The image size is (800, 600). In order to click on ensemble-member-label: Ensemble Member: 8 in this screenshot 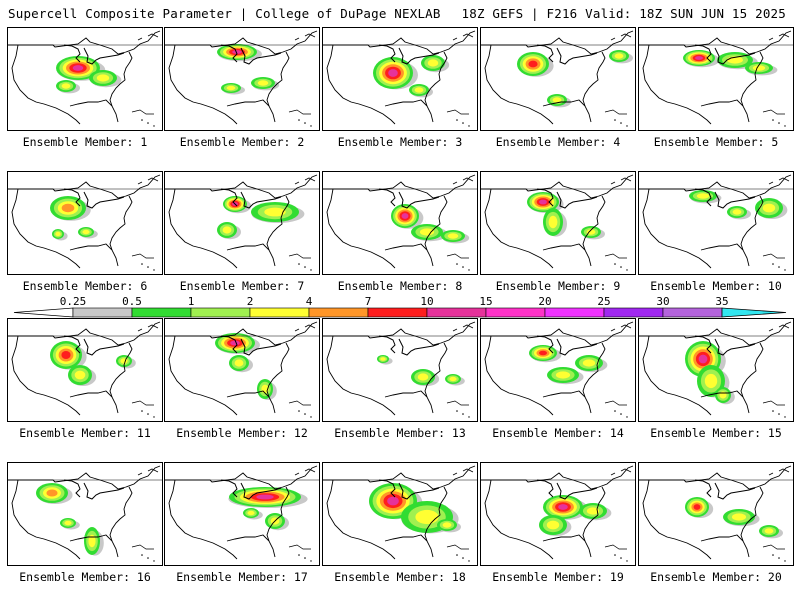, I will do `click(400, 286)`.